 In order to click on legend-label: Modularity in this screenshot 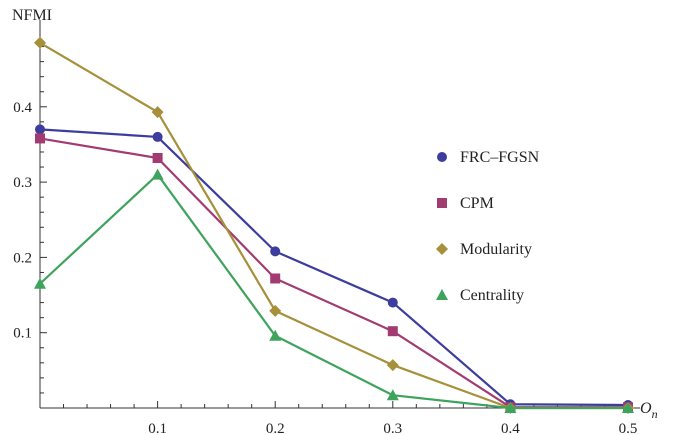, I will do `click(496, 249)`.